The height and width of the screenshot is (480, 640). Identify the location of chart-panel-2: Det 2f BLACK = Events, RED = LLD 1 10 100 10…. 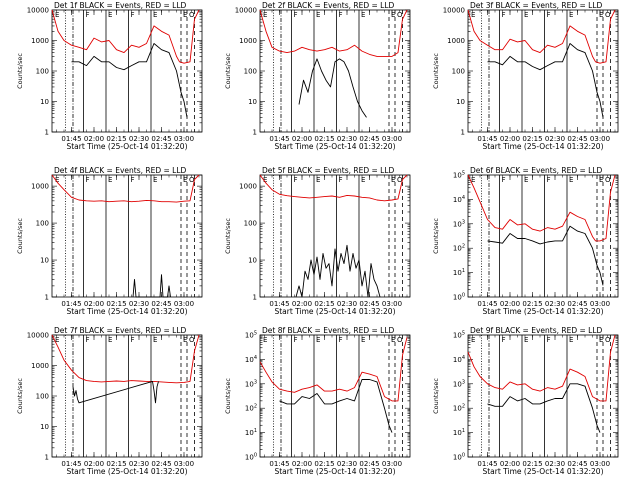
(317, 76).